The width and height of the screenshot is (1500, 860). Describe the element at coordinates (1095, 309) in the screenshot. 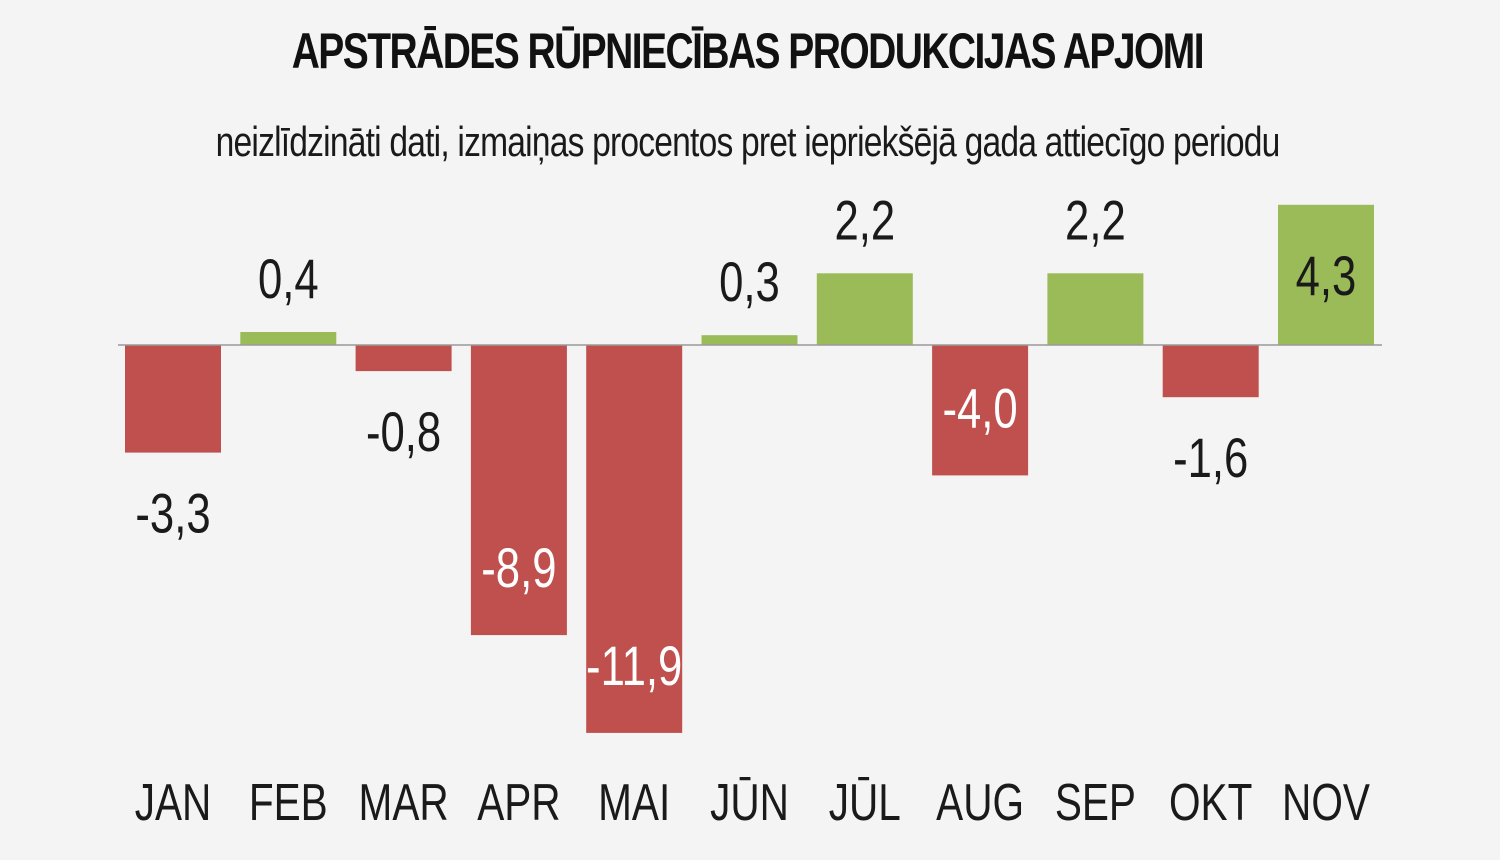

I see `bar-sep` at that location.